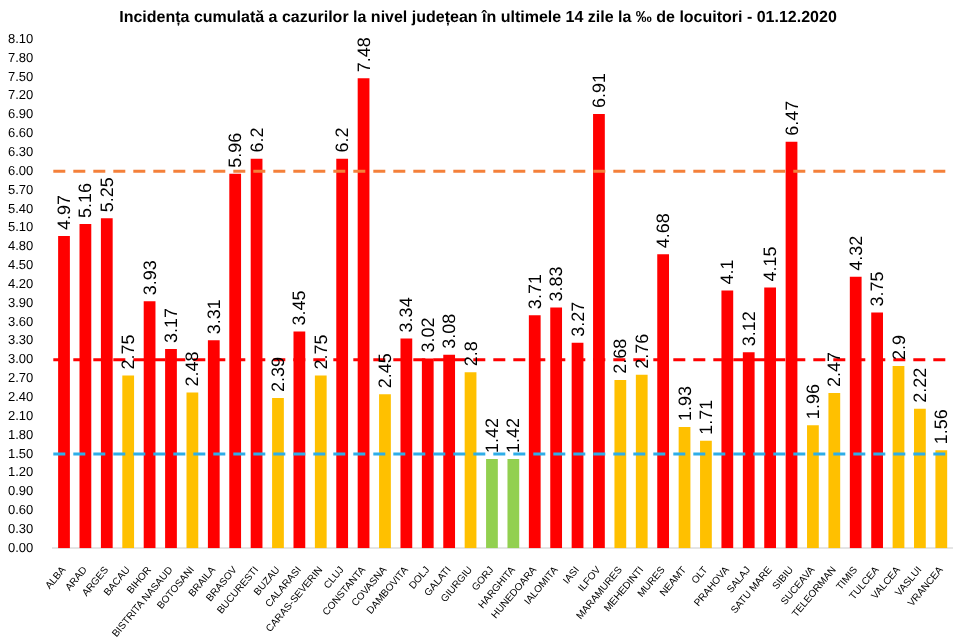  Describe the element at coordinates (598, 90) in the screenshot. I see `data-label: 6.91` at that location.